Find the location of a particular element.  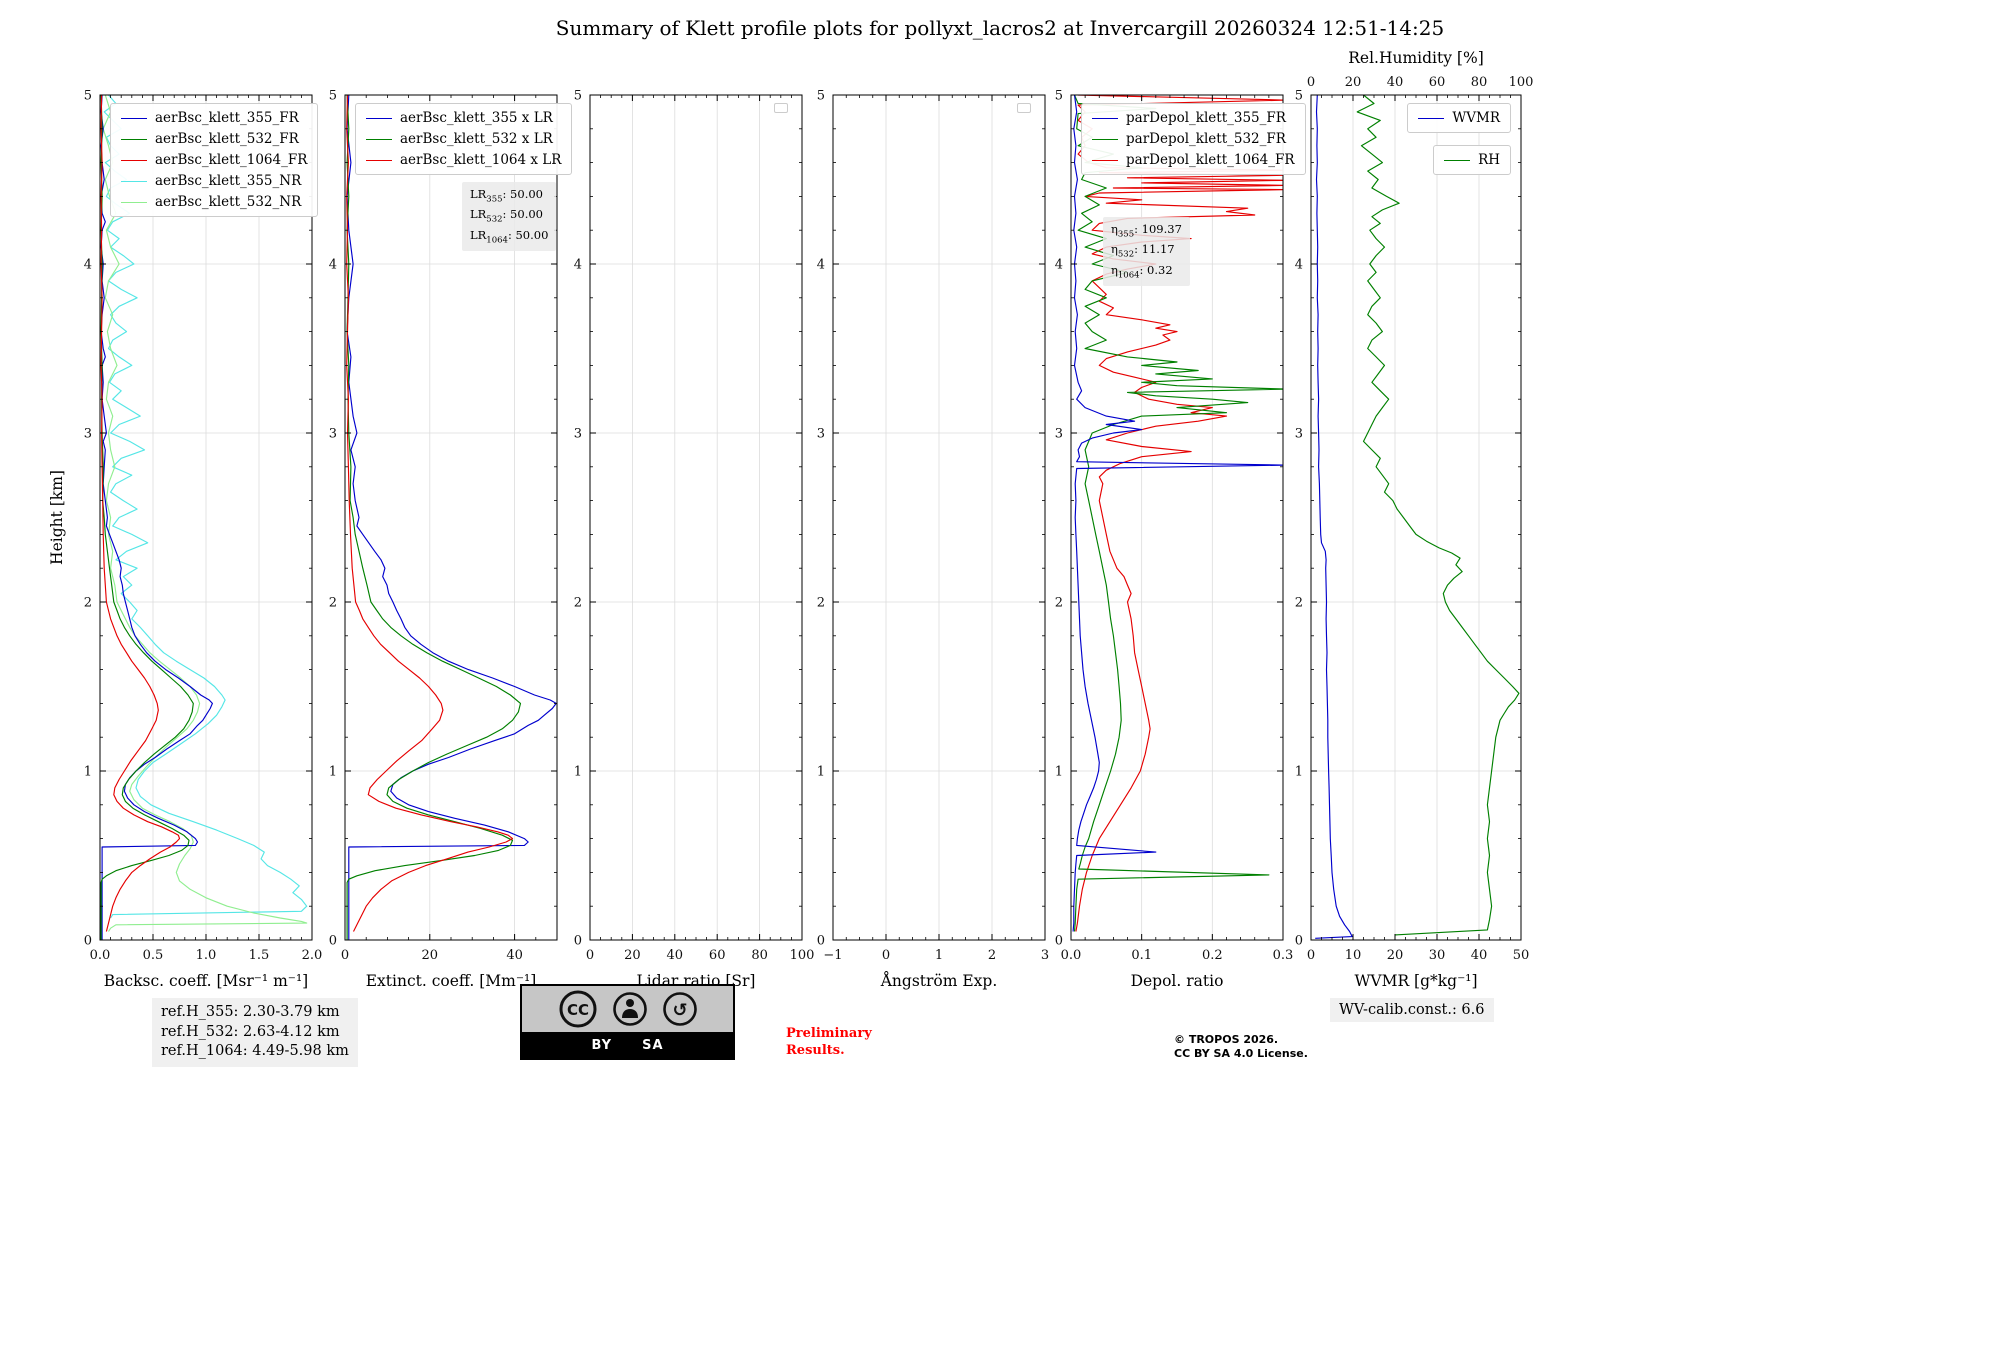

ref-h-1064: ref.H_1064: 4.49-5.98 km is located at coordinates (255, 1051).